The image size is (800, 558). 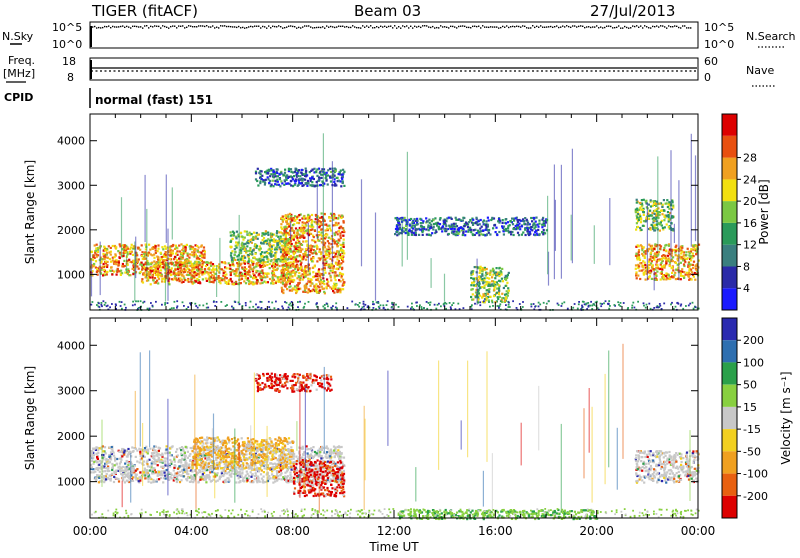 What do you see at coordinates (144, 11) in the screenshot?
I see `station-title: TIGER (fitACF)` at bounding box center [144, 11].